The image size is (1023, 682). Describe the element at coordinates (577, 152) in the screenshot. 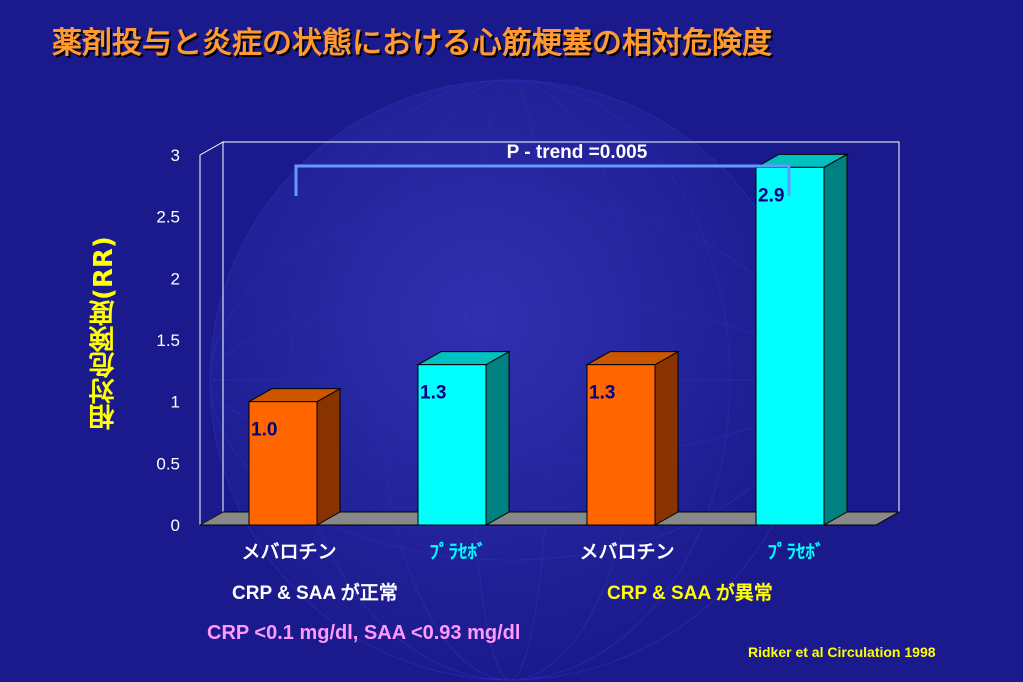

I see `trend-label: P - trend =0.005` at that location.